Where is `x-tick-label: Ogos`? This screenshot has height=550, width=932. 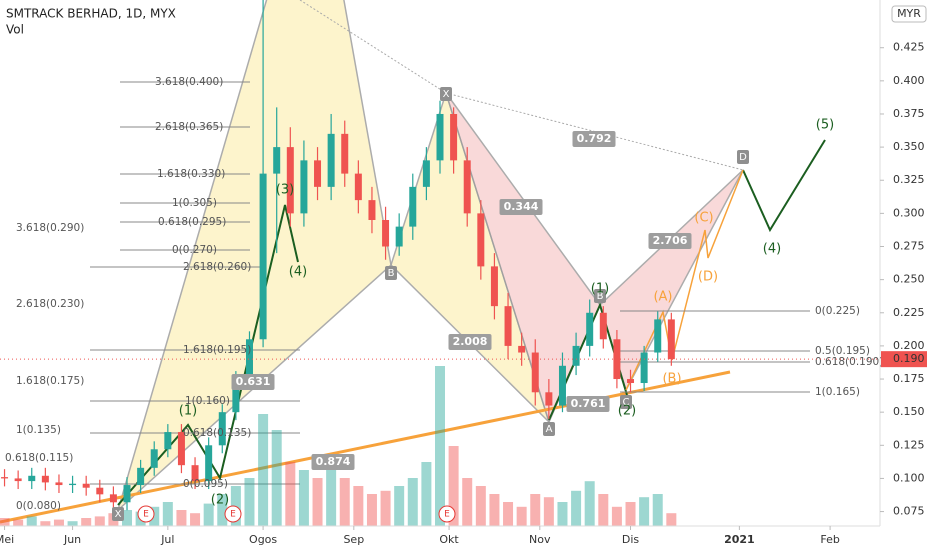 x-tick-label: Ogos is located at coordinates (263, 539).